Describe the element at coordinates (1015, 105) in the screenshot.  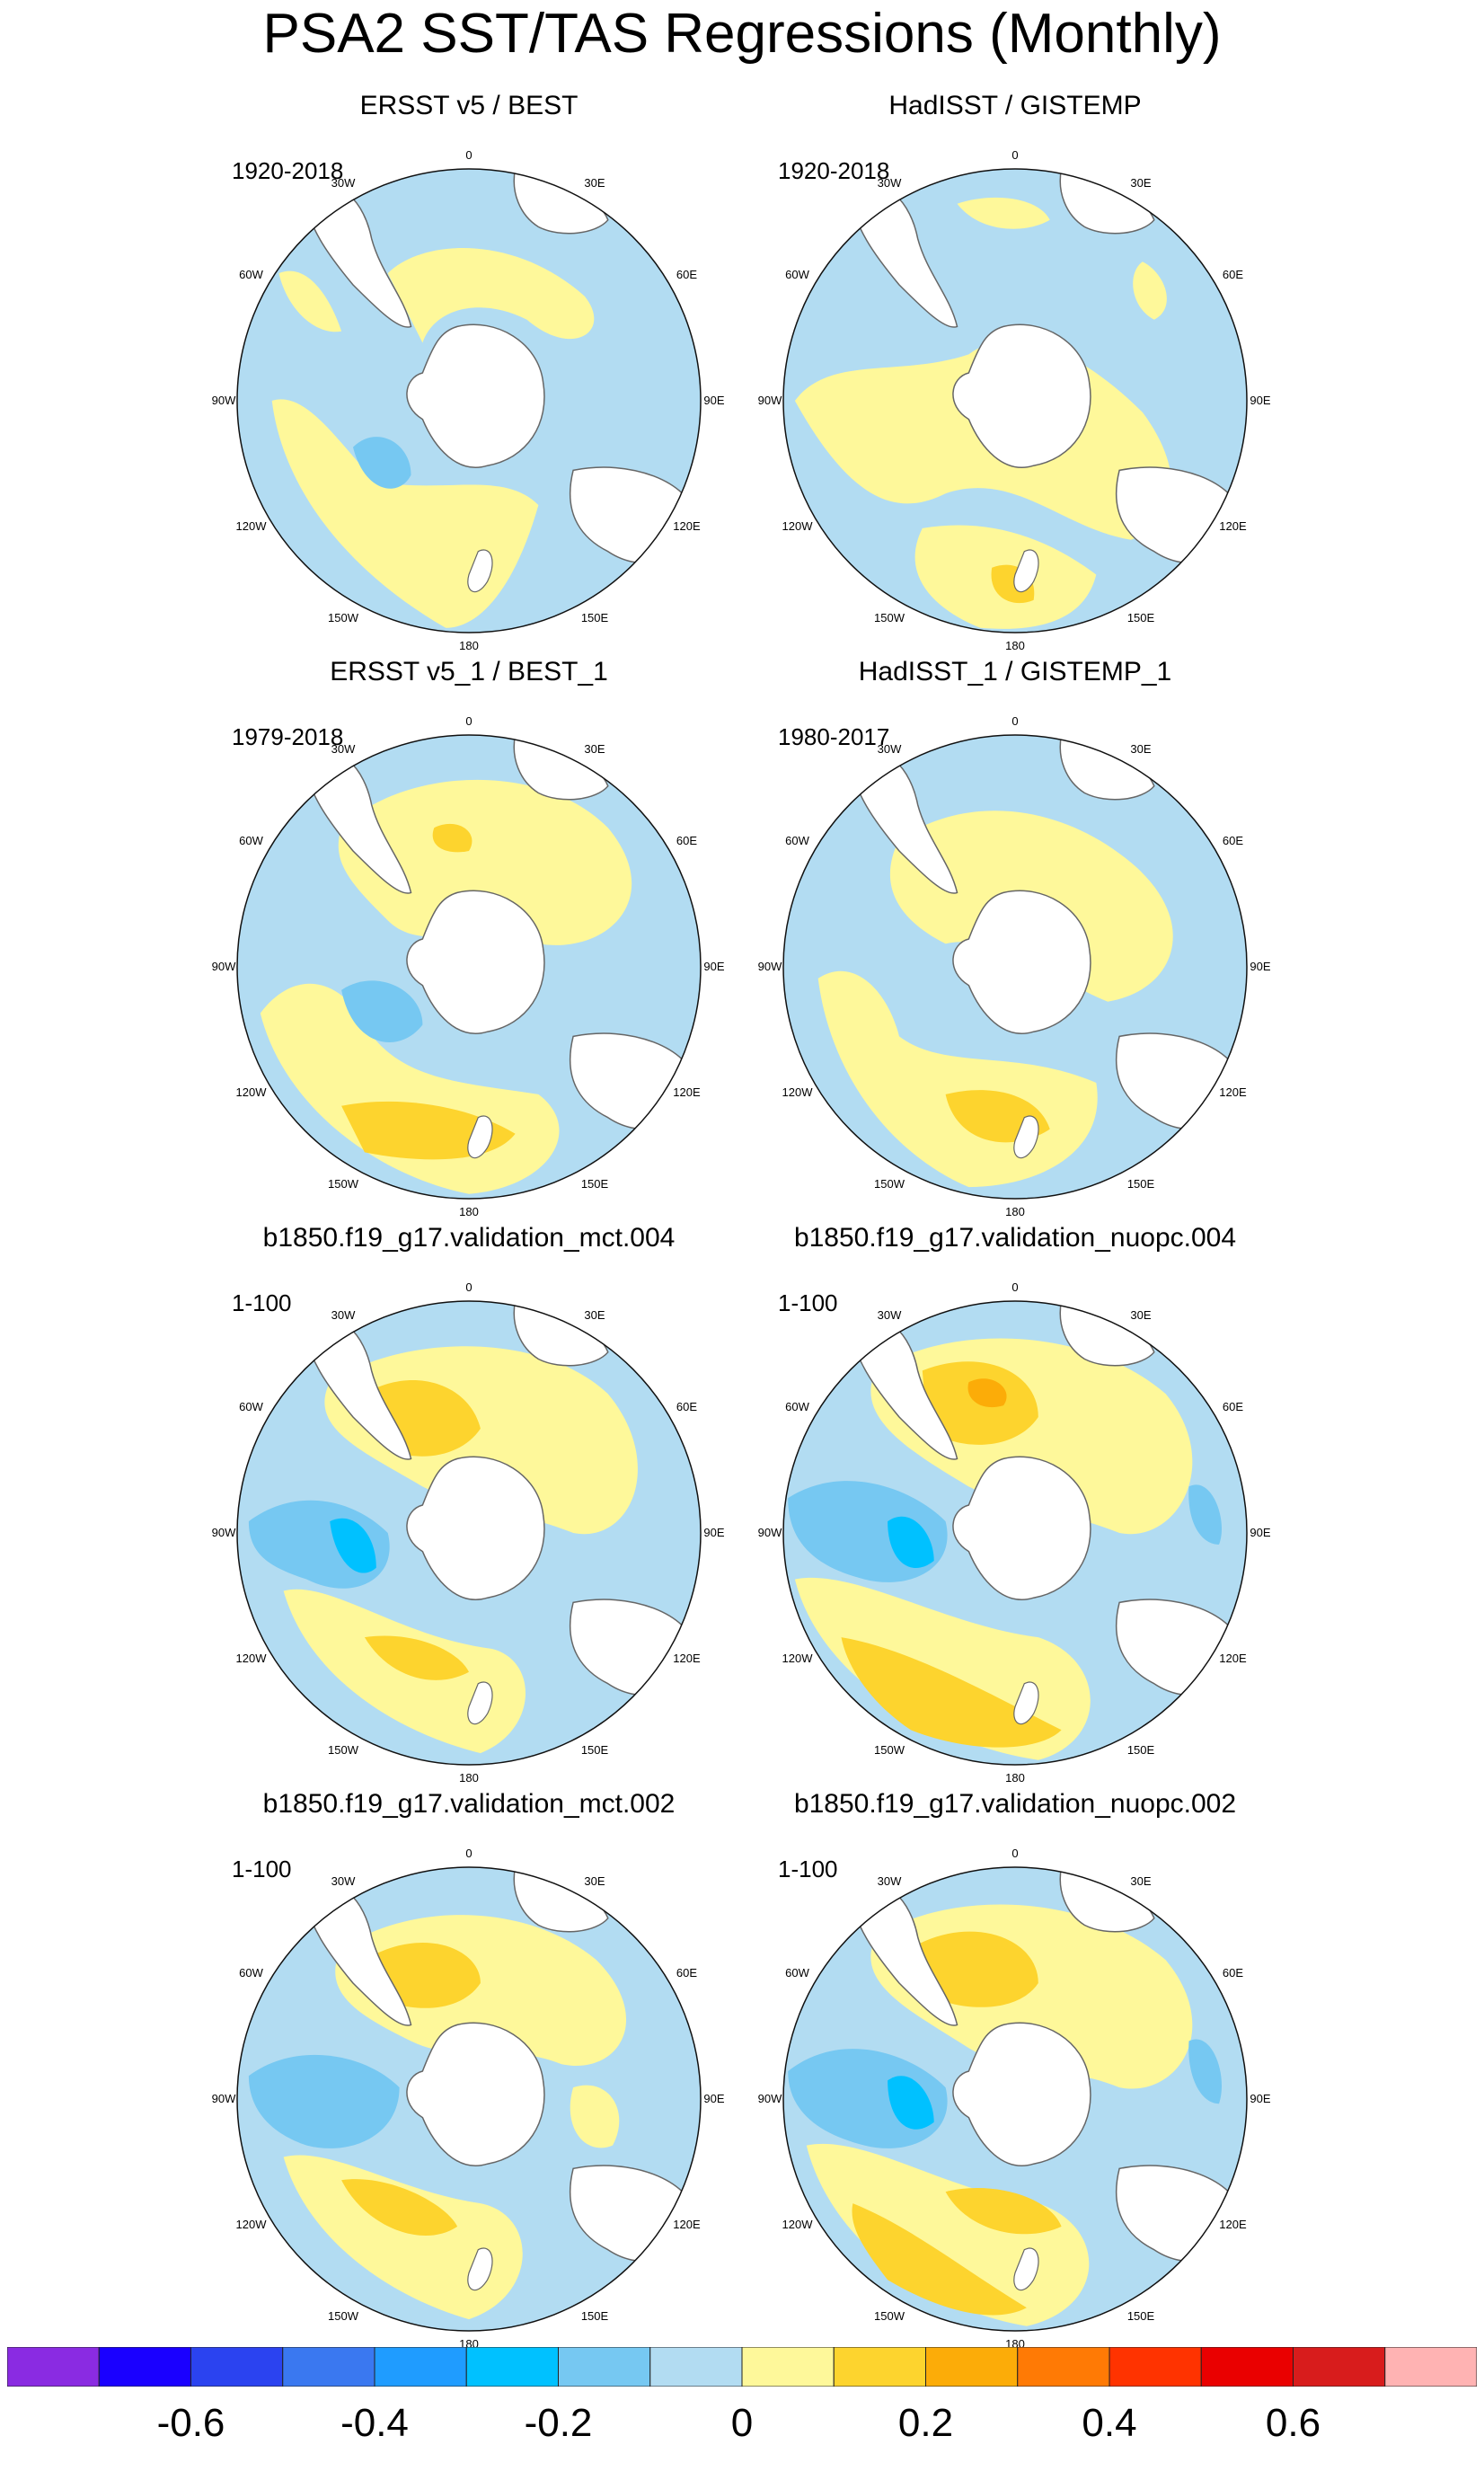
I see `panel-title: HadISST / GISTEMP` at that location.